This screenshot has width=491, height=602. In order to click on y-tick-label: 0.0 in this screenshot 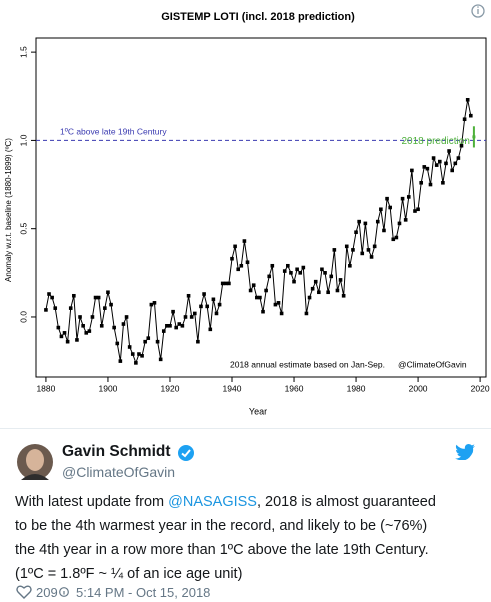, I will do `click(23, 317)`.